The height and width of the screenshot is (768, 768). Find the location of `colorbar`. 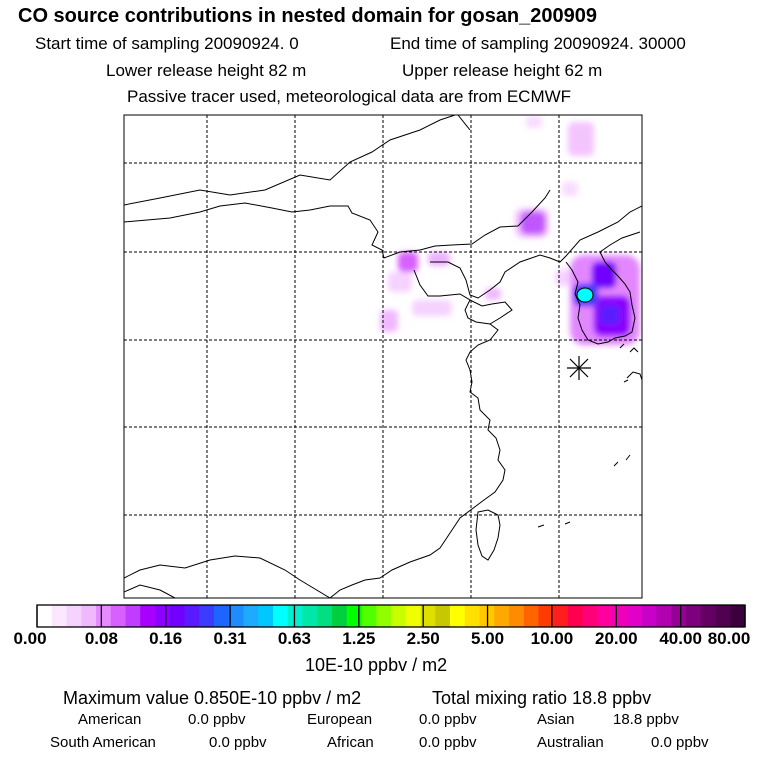

colorbar is located at coordinates (391, 616).